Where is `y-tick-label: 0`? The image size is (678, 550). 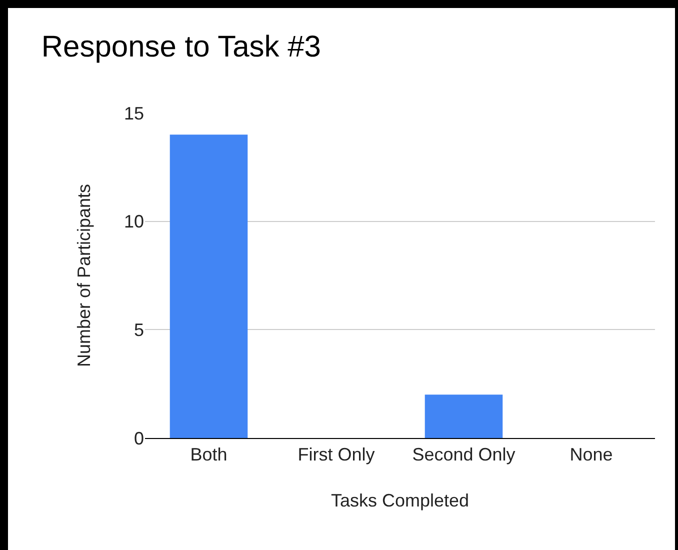 y-tick-label: 0 is located at coordinates (139, 438).